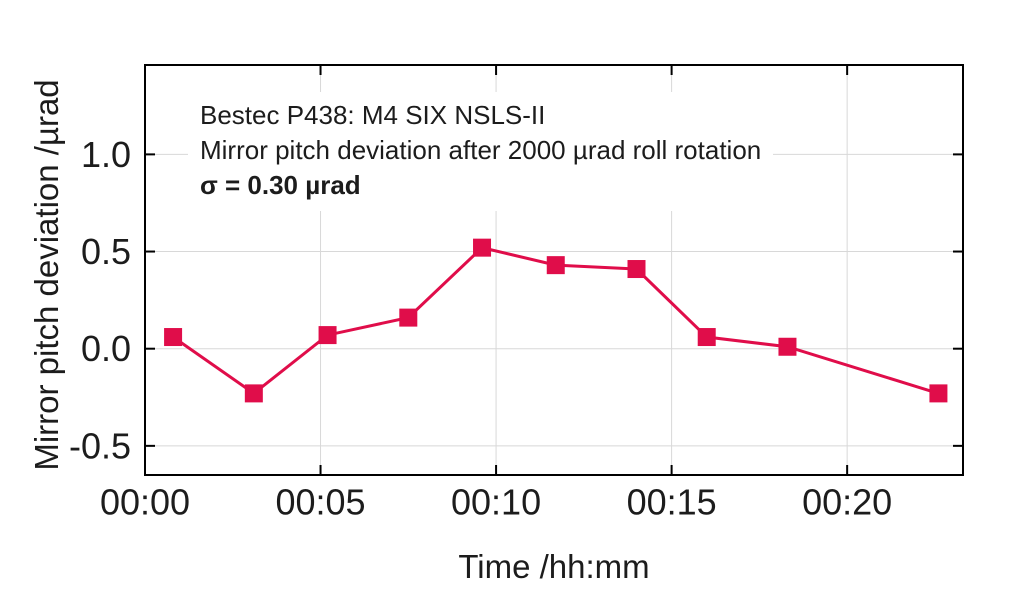  I want to click on y-tick-label: 1.0, so click(106, 154).